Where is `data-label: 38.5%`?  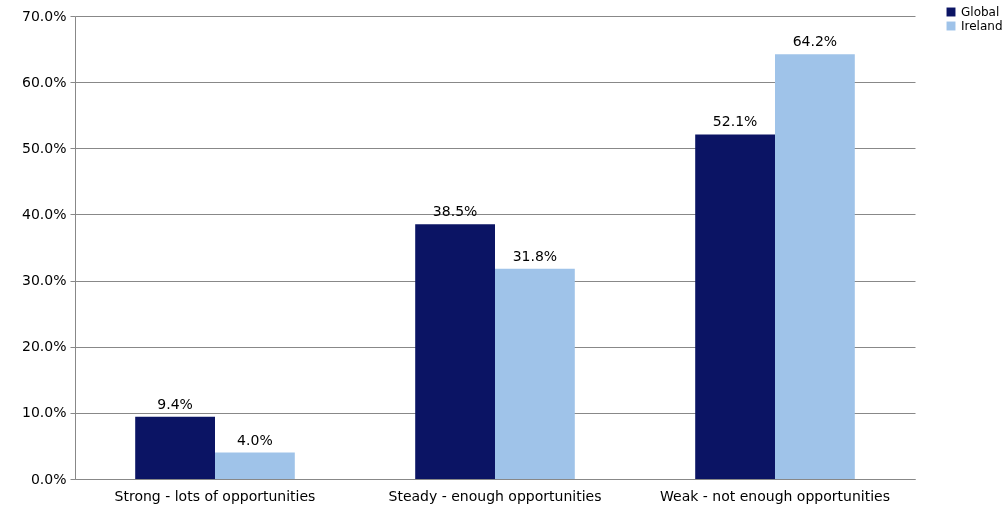 data-label: 38.5% is located at coordinates (455, 211).